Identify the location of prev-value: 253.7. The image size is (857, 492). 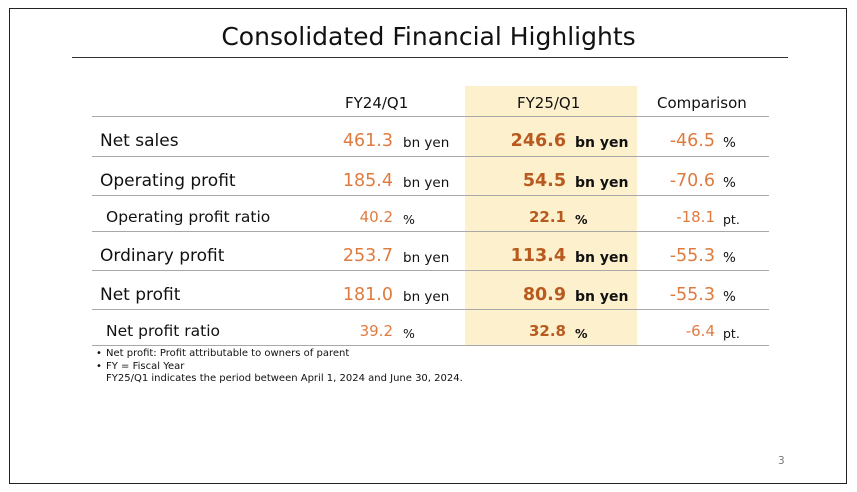
(367, 256).